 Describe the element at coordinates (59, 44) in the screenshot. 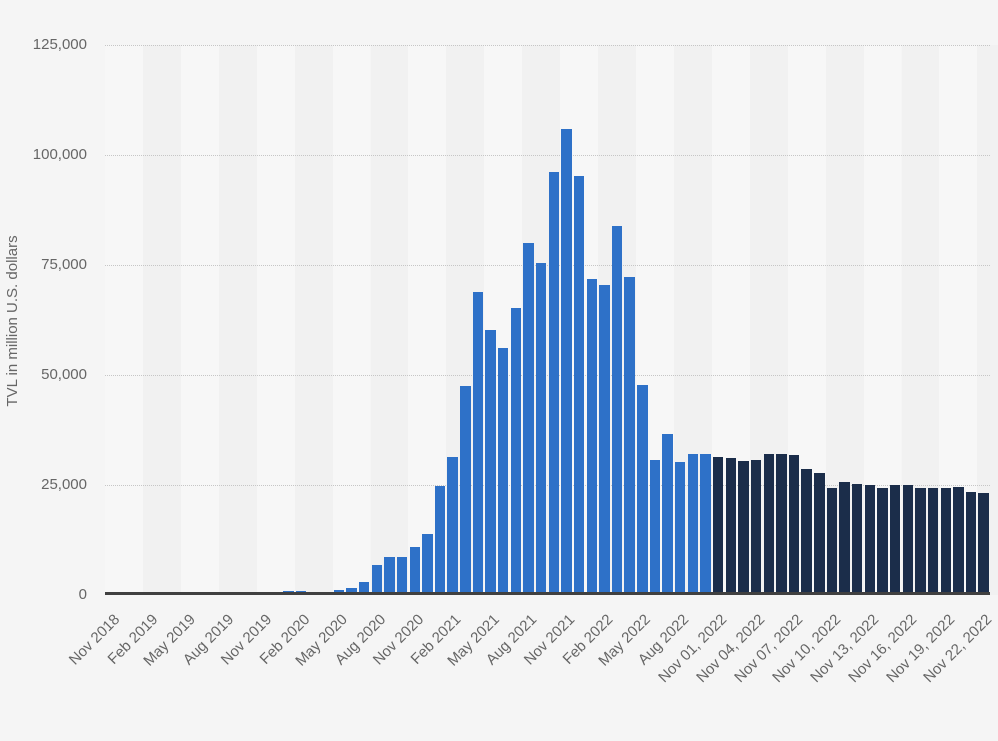

I see `y-axis-tick-label: 125,000` at that location.